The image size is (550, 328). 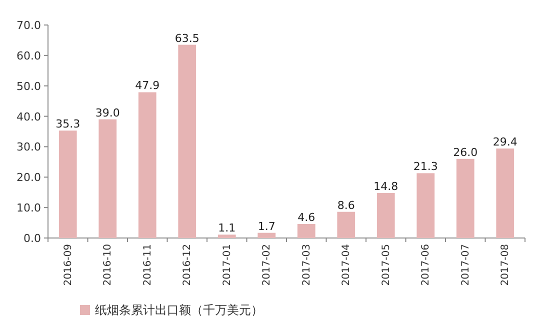 I want to click on x-tick-label: 2017-03, so click(x=306, y=265).